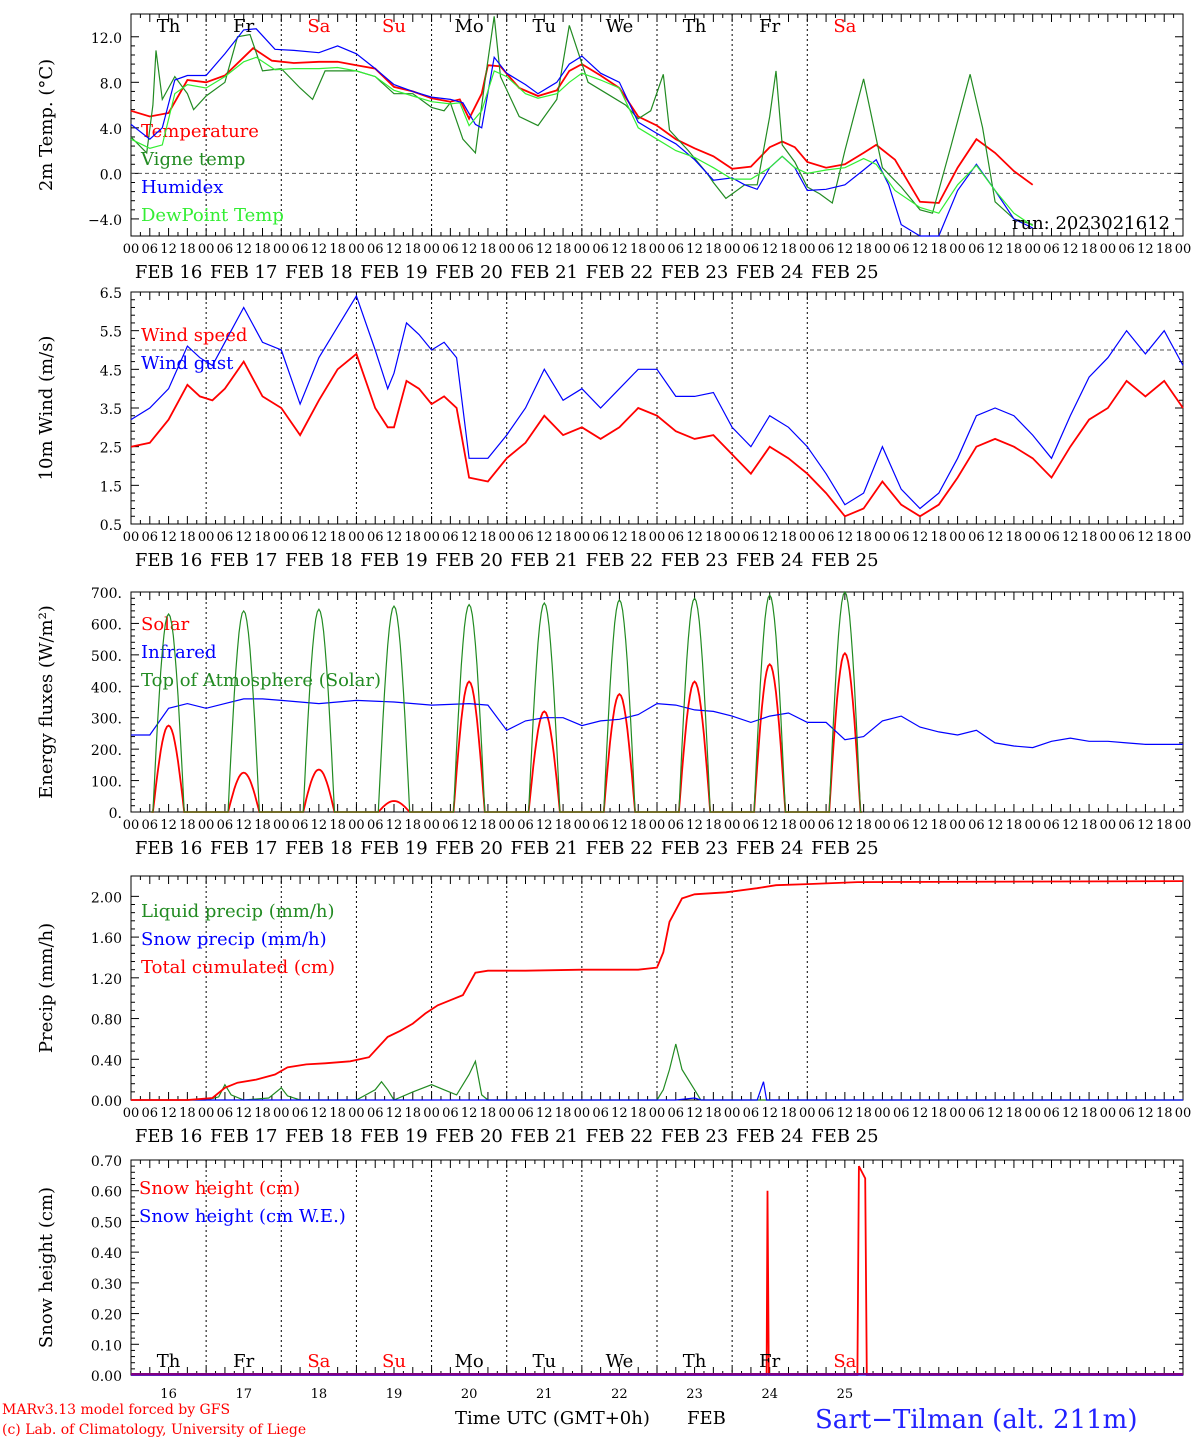 The width and height of the screenshot is (1194, 1440). Describe the element at coordinates (111, 449) in the screenshot. I see `y-tick-label: 2.5` at that location.